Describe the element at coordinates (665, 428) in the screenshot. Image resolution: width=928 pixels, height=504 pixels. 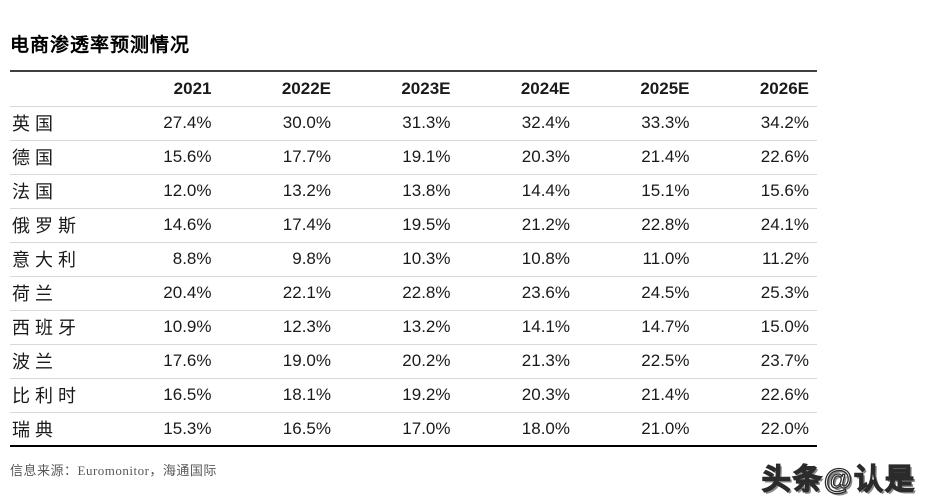
I see `value-cell: 21.0%` at that location.